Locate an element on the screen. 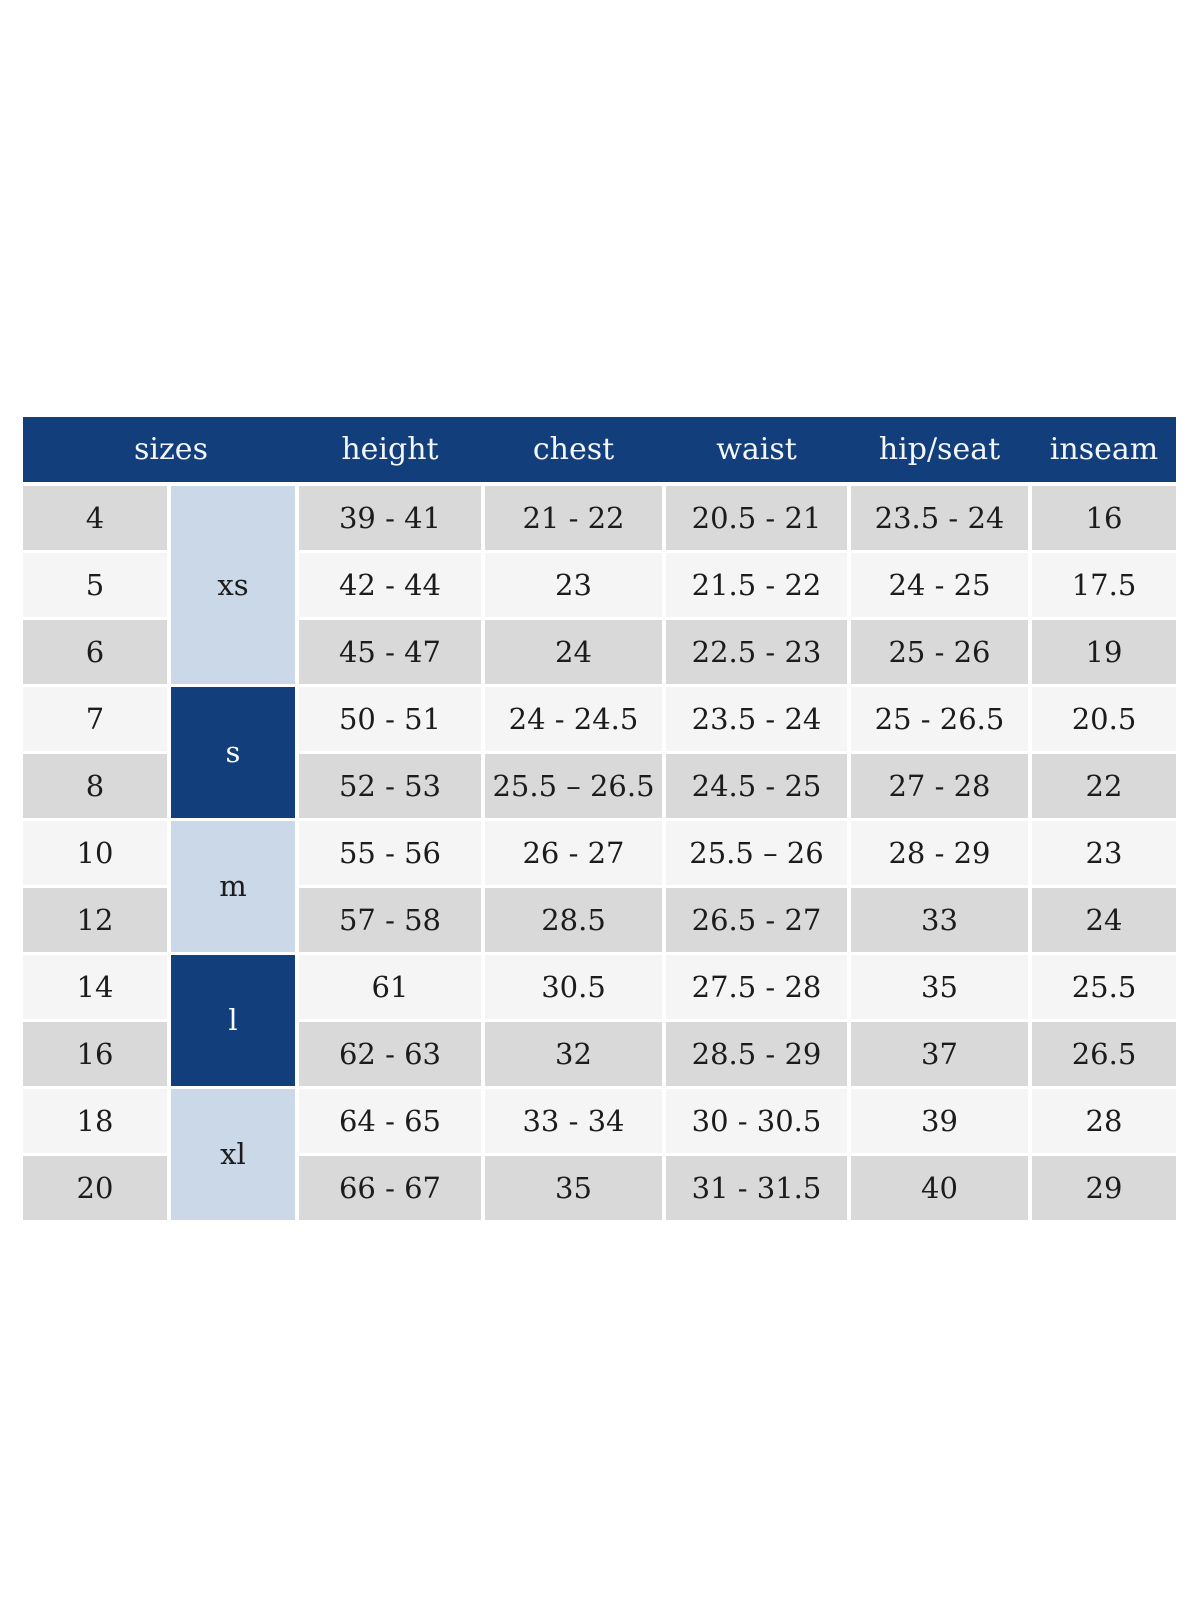 The image size is (1200, 1600). group-cell-s: s is located at coordinates (233, 752).